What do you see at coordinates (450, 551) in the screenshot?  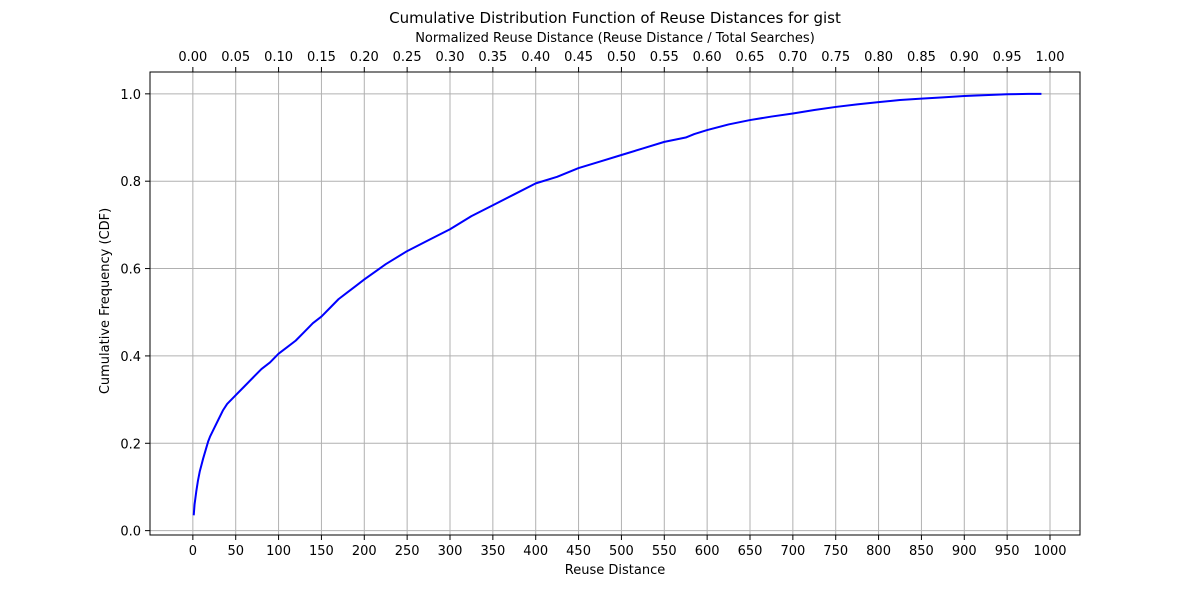 I see `x-tick-label: 300` at bounding box center [450, 551].